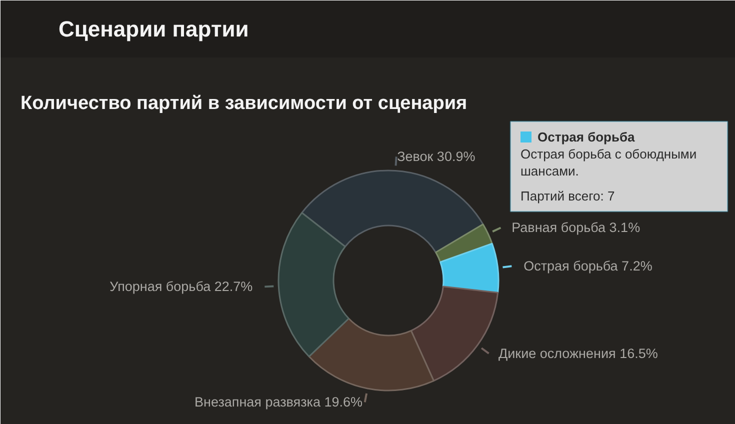 The width and height of the screenshot is (735, 424). What do you see at coordinates (181, 286) in the screenshot?
I see `slice-label: Упорная борьба 22.7%` at bounding box center [181, 286].